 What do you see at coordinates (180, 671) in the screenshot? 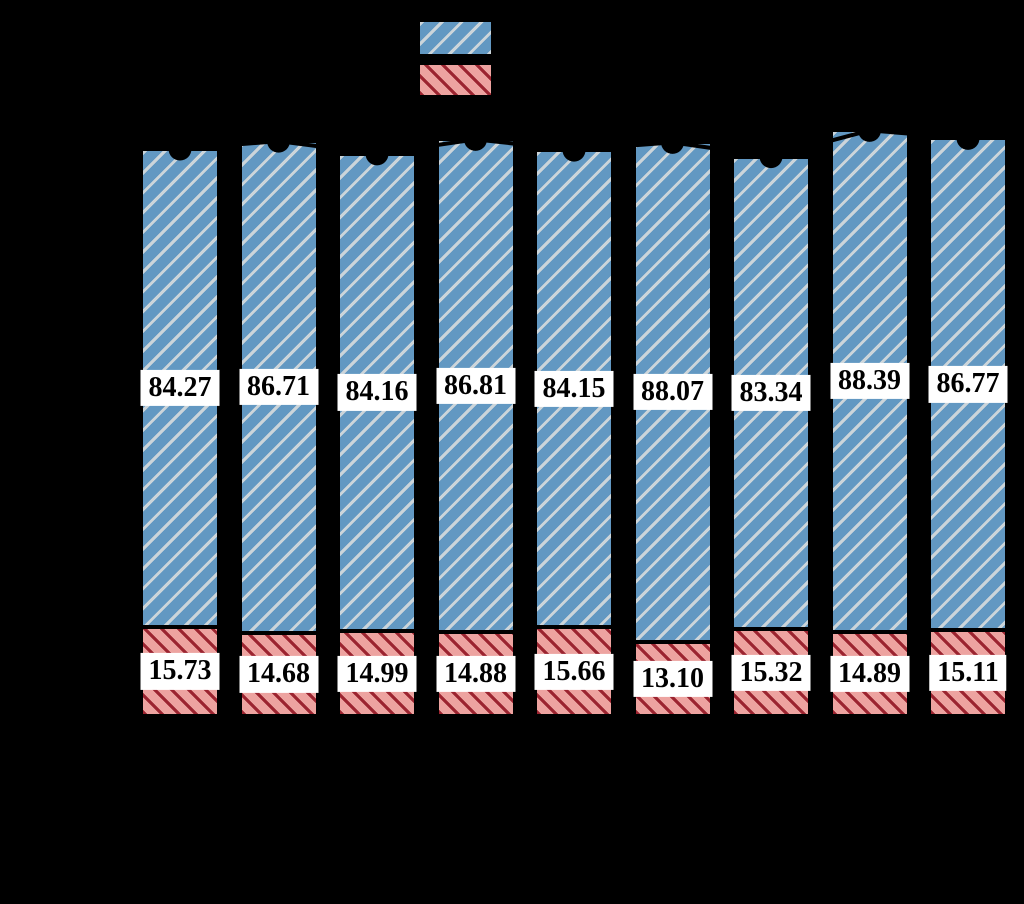
I see `bar-value-label-red: 15.73` at bounding box center [180, 671].